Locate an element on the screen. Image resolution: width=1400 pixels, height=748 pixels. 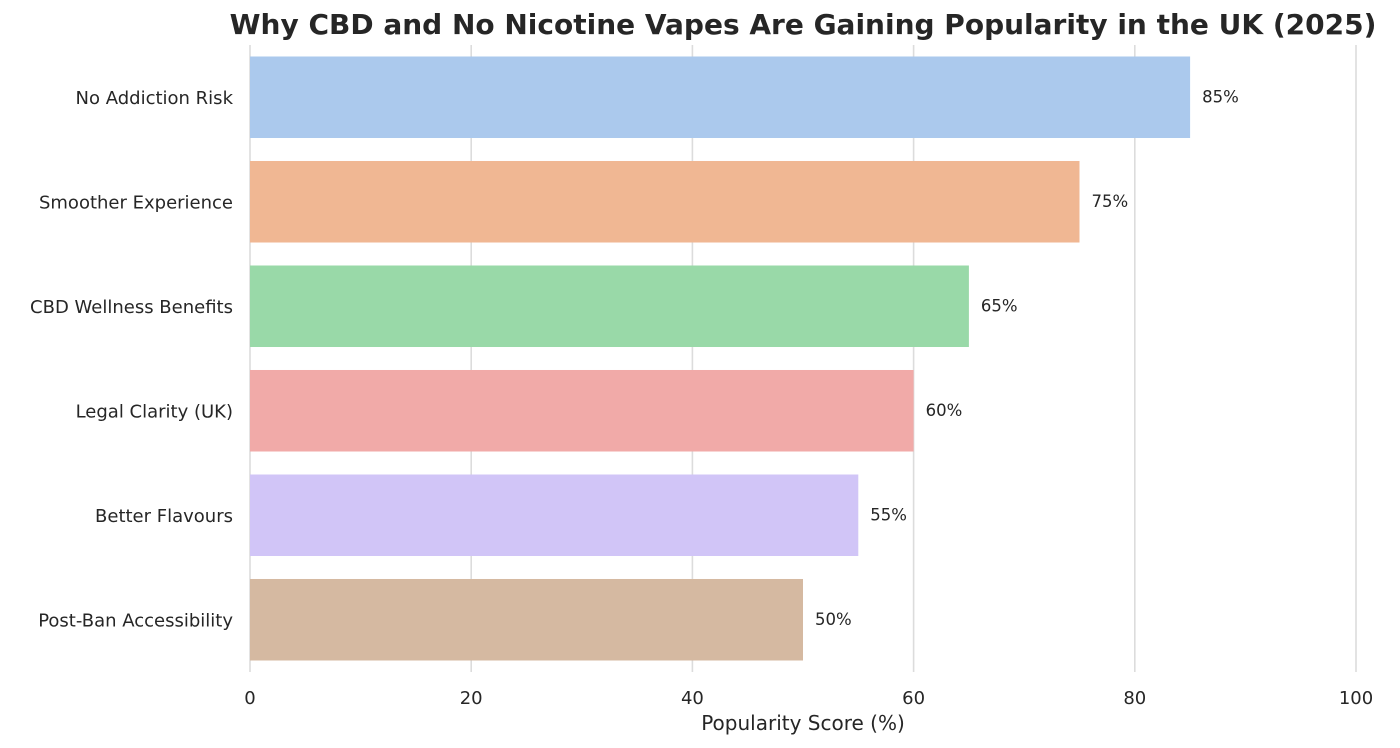
bar-value-label: 60% is located at coordinates (944, 410).